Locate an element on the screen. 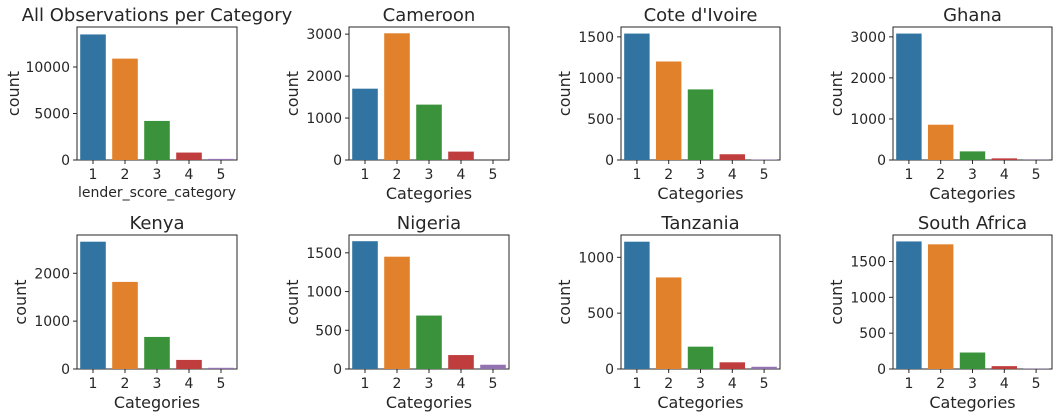  chart-title: South Africa is located at coordinates (972, 223).